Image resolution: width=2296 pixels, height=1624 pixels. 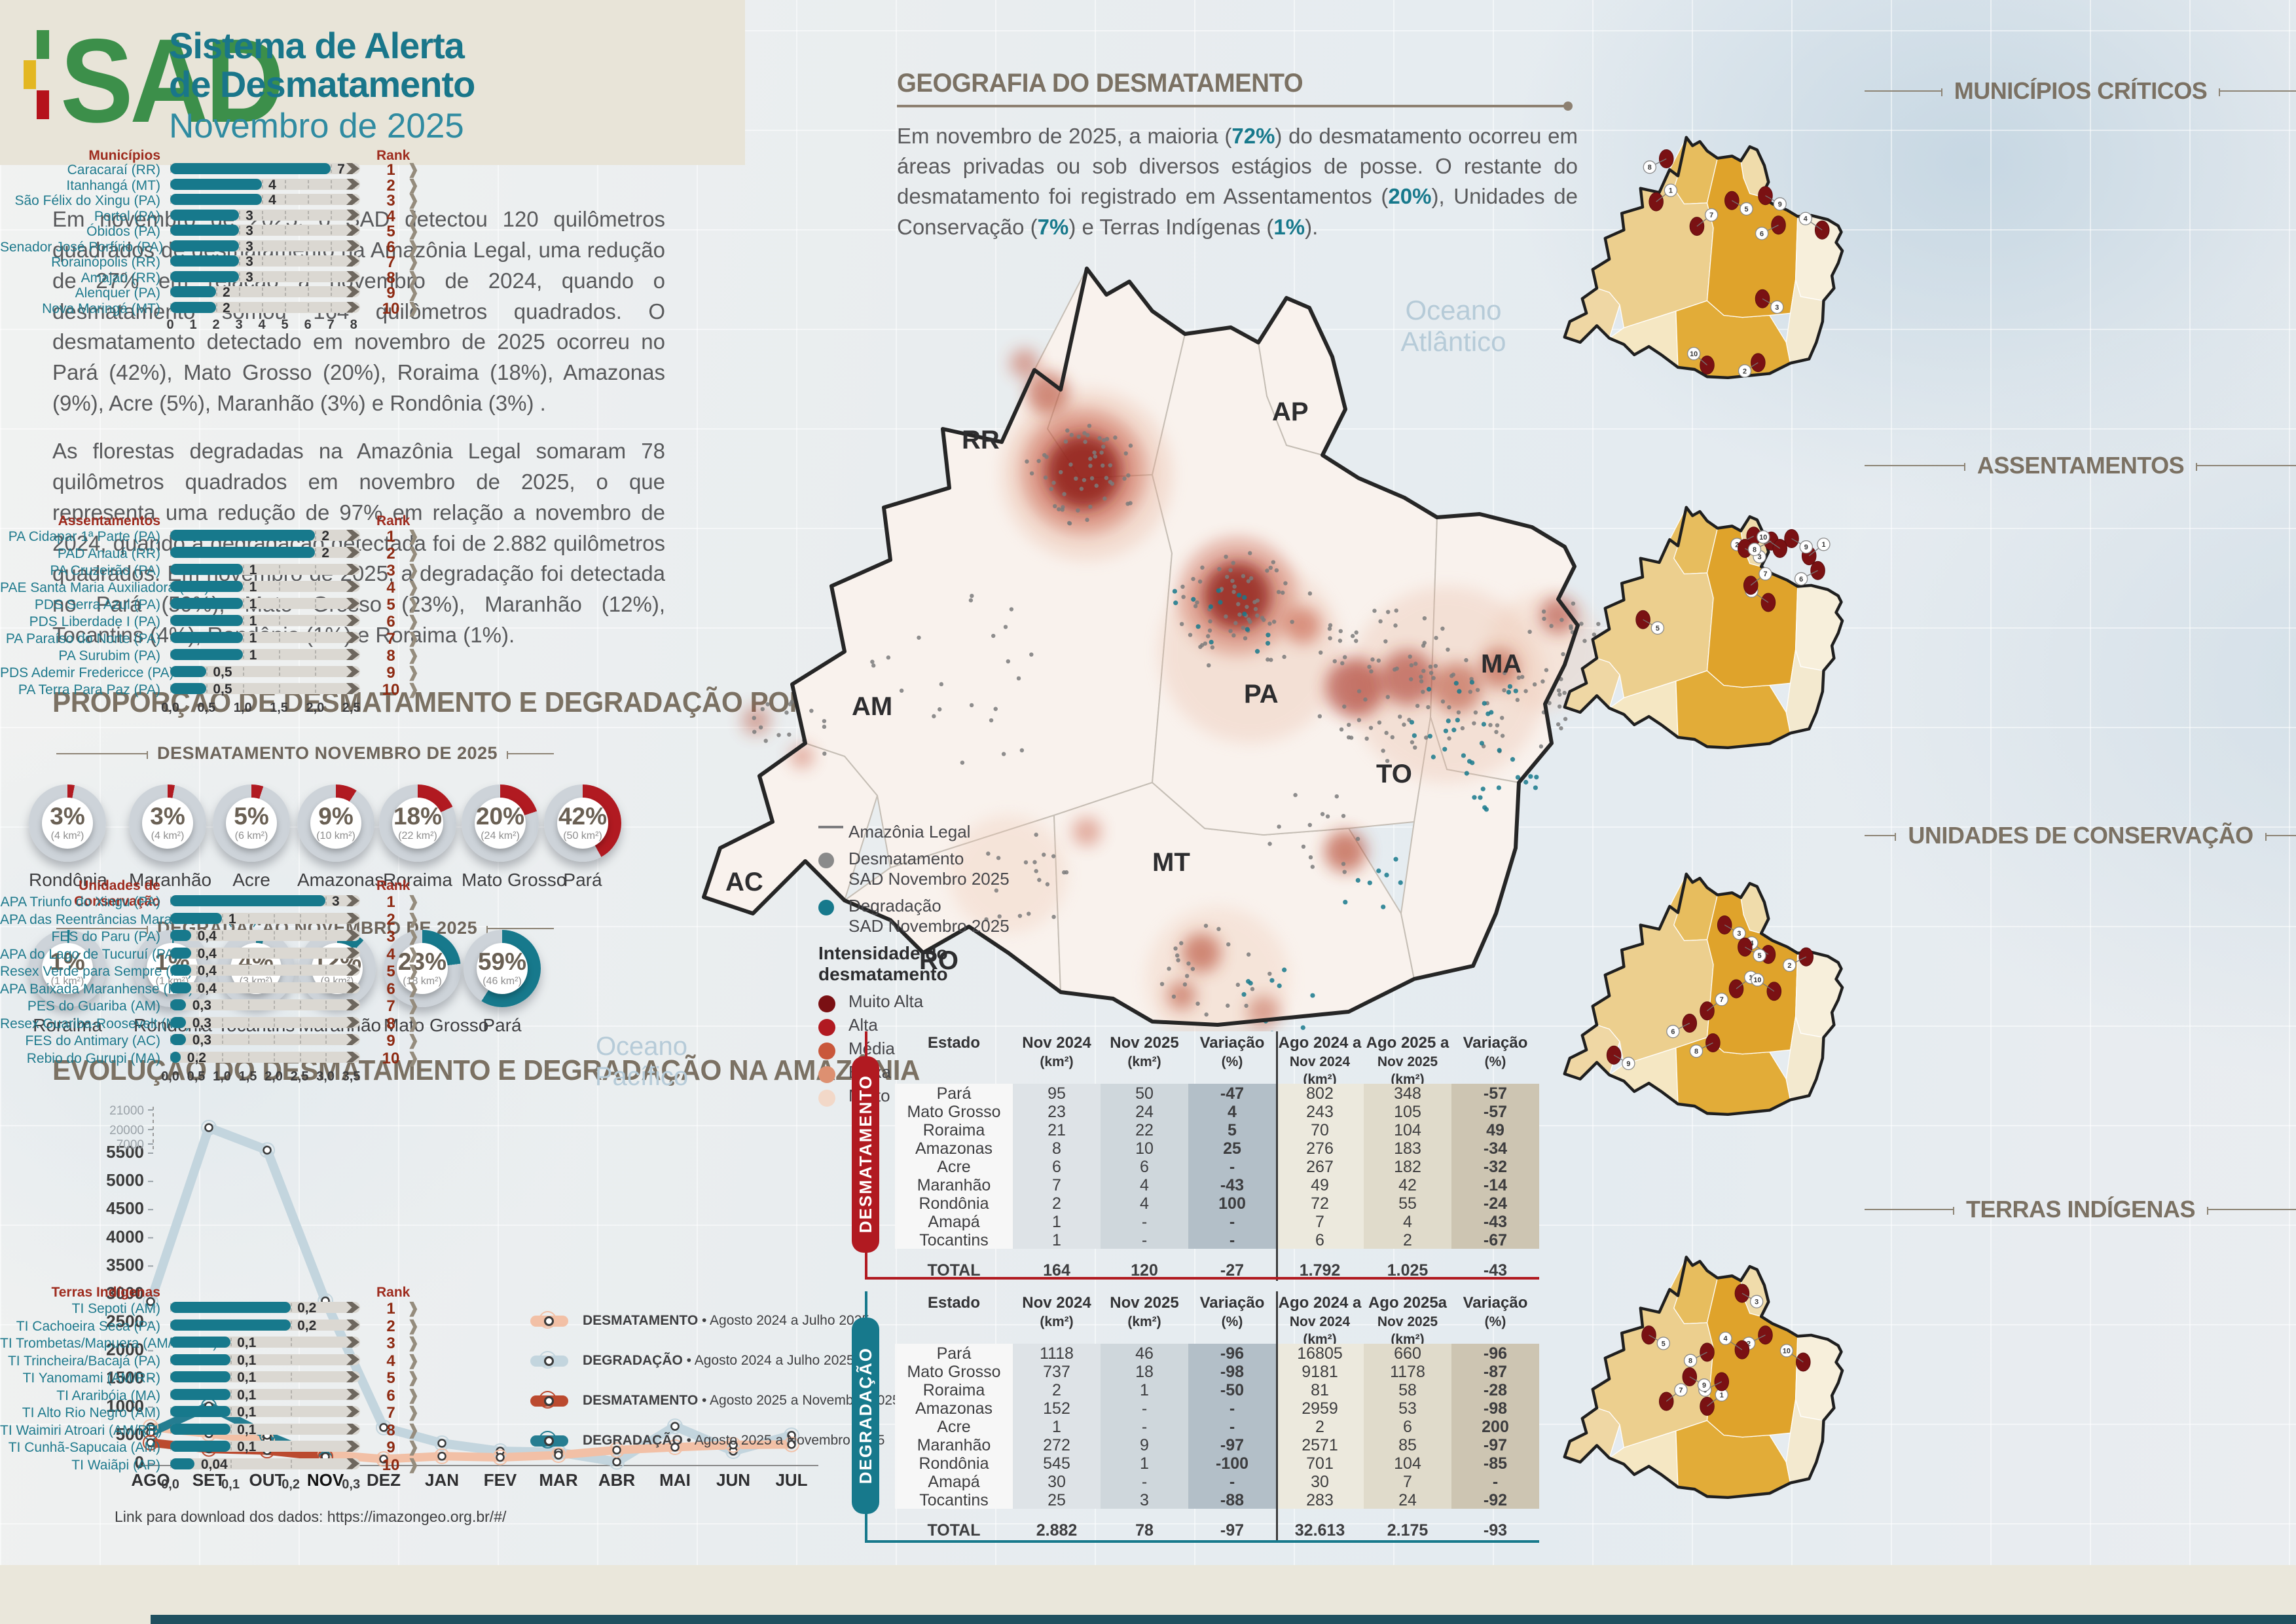 What do you see at coordinates (1823, 545) in the screenshot?
I see `svg-text: 1` at bounding box center [1823, 545].